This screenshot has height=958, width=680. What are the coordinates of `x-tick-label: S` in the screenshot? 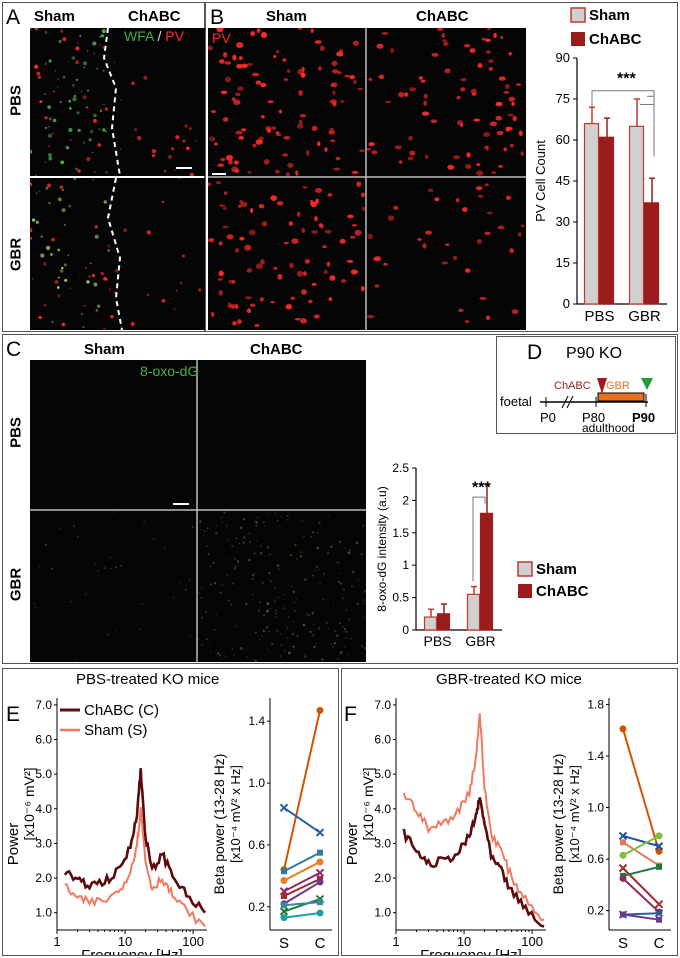 It's located at (284, 943).